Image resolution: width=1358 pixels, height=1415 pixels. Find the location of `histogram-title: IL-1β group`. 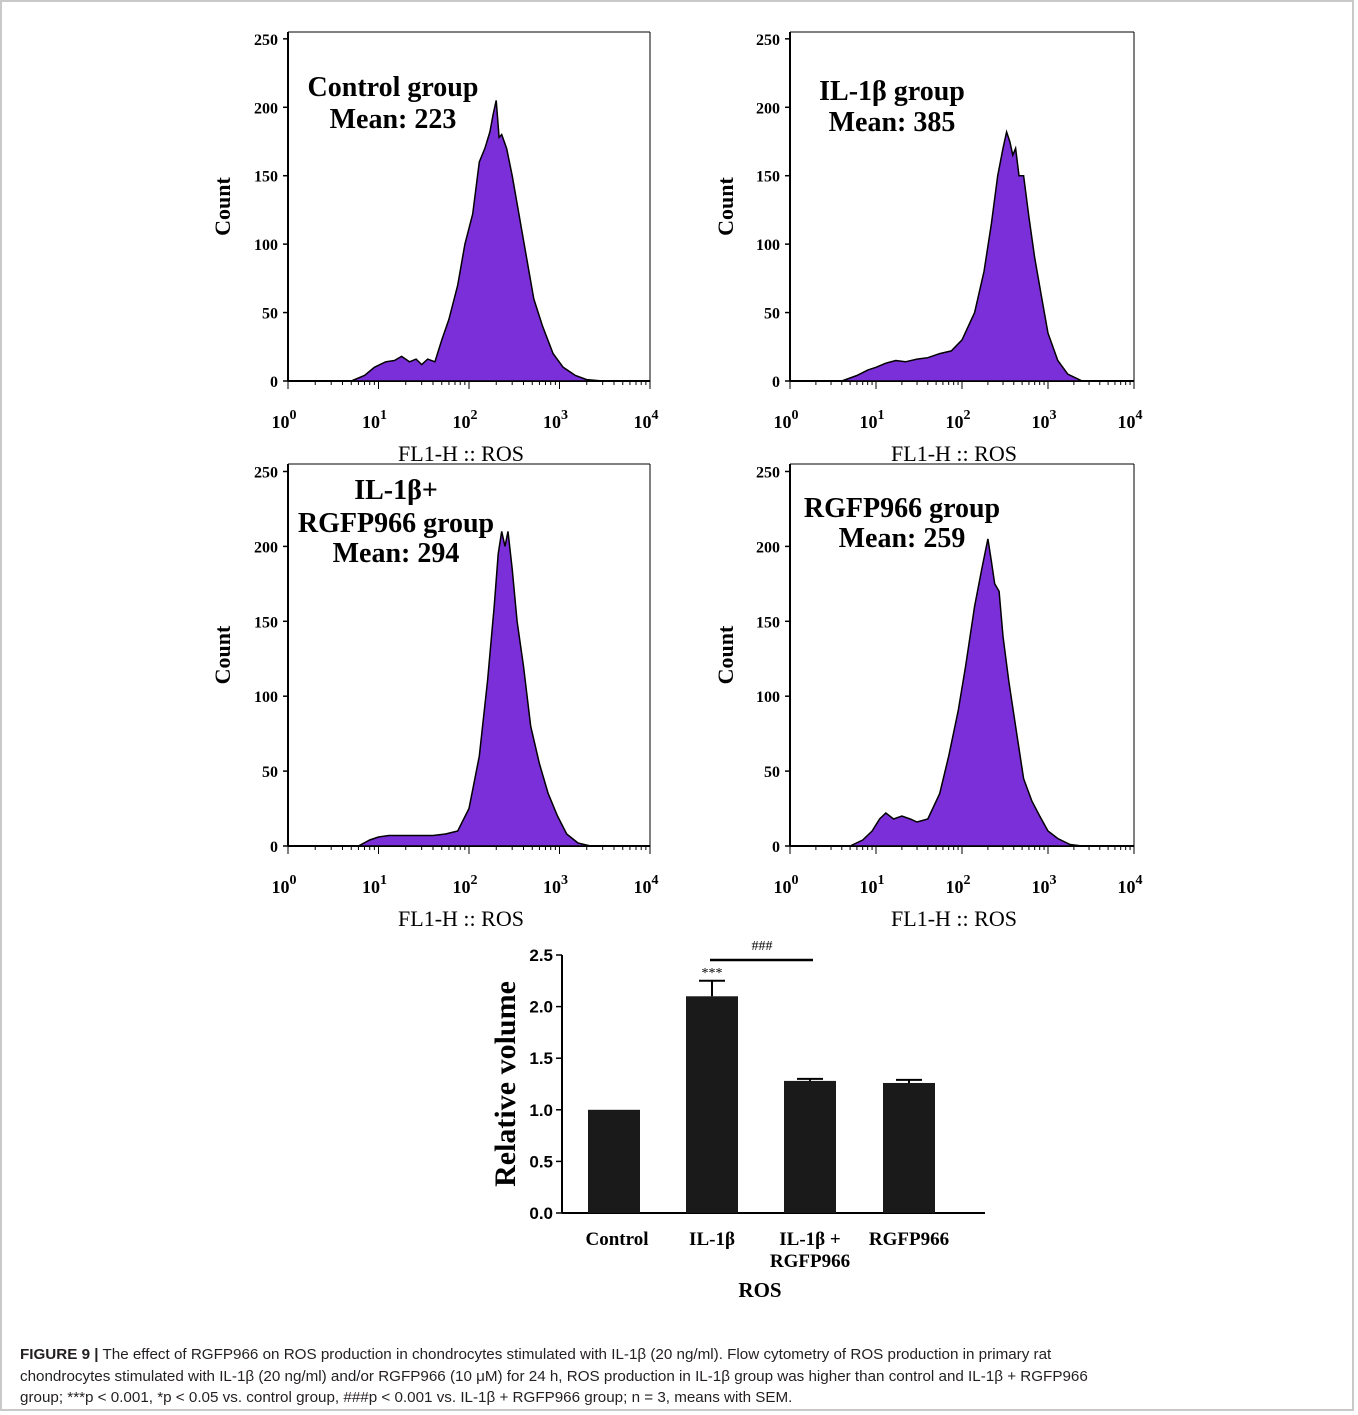

histogram-title: IL-1β group is located at coordinates (892, 91).